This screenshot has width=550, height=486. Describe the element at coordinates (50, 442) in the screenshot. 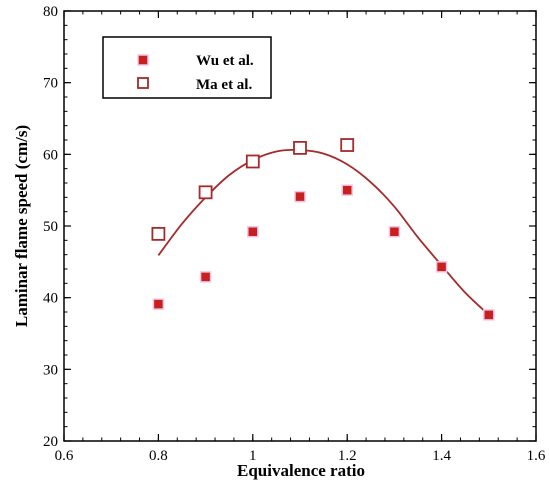

I see `y-tick-label: 20` at that location.